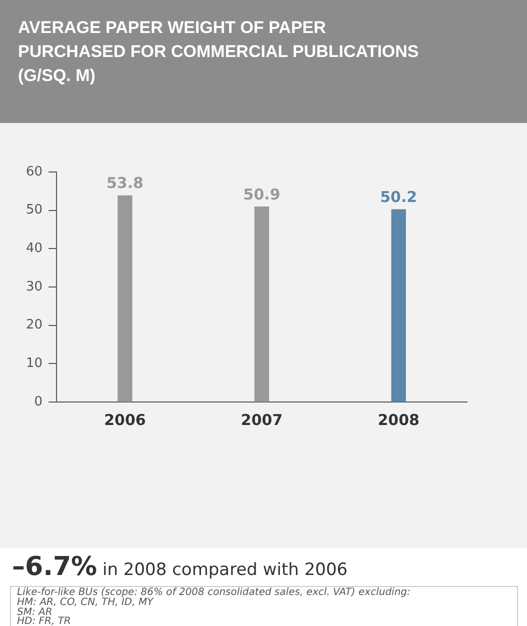 This screenshot has width=527, height=626. Describe the element at coordinates (34, 364) in the screenshot. I see `y-tick-label: 10` at that location.